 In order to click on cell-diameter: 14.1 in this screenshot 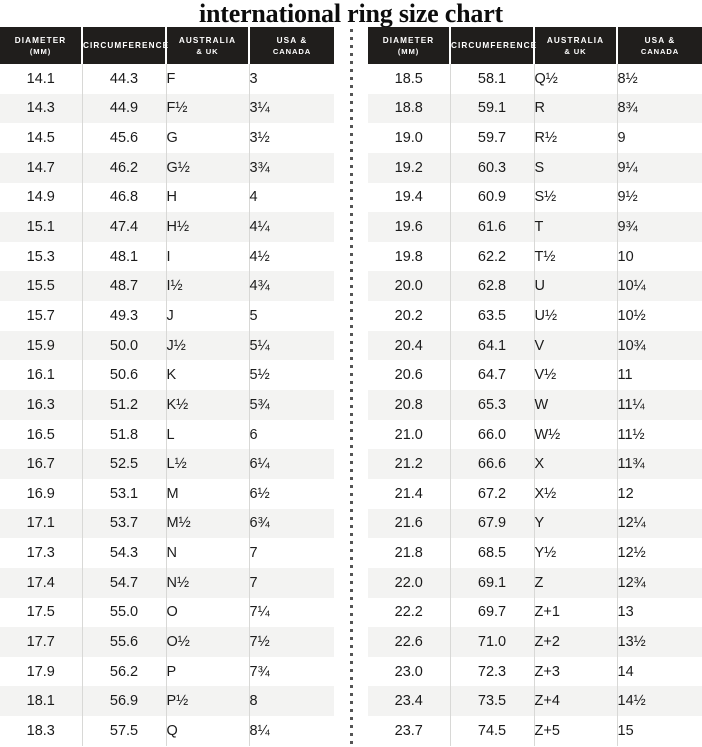, I will do `click(41, 79)`.